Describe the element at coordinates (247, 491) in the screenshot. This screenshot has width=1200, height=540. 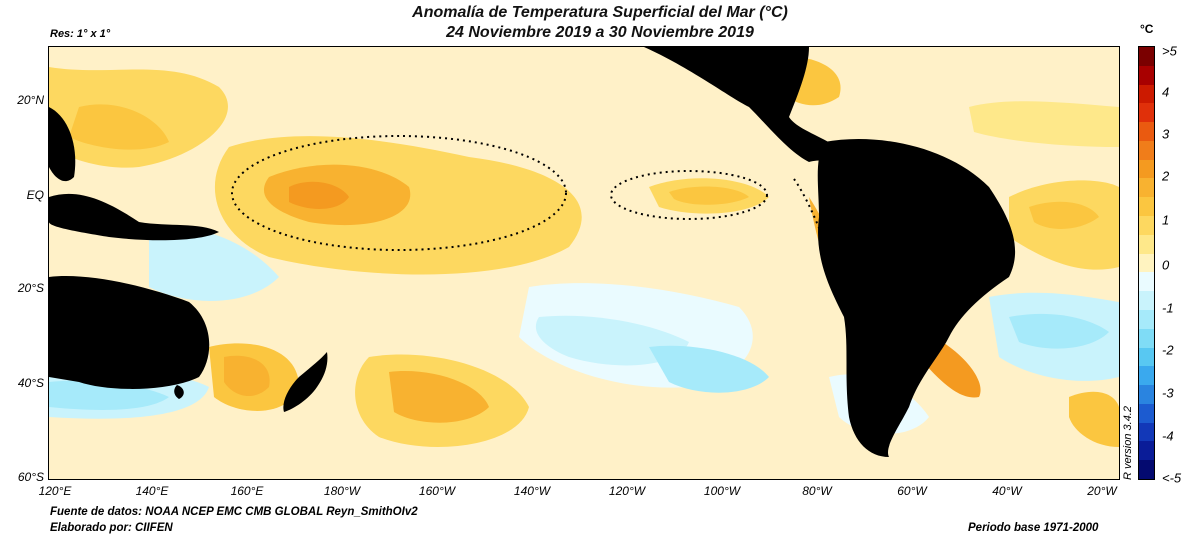
I see `lon-label: 160°E` at that location.